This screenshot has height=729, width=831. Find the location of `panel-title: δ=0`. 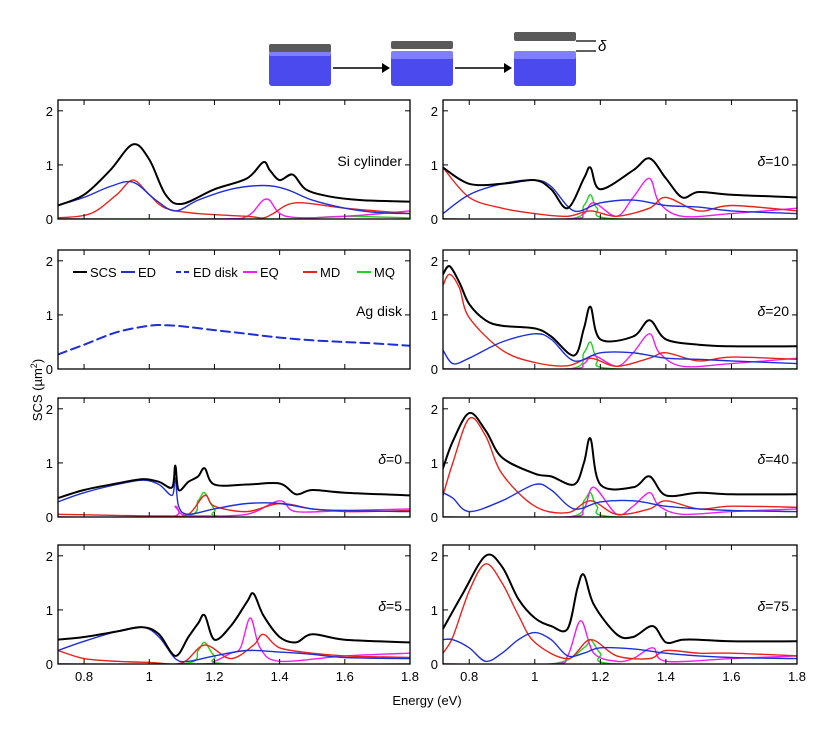

panel-title: δ=0 is located at coordinates (390, 459).